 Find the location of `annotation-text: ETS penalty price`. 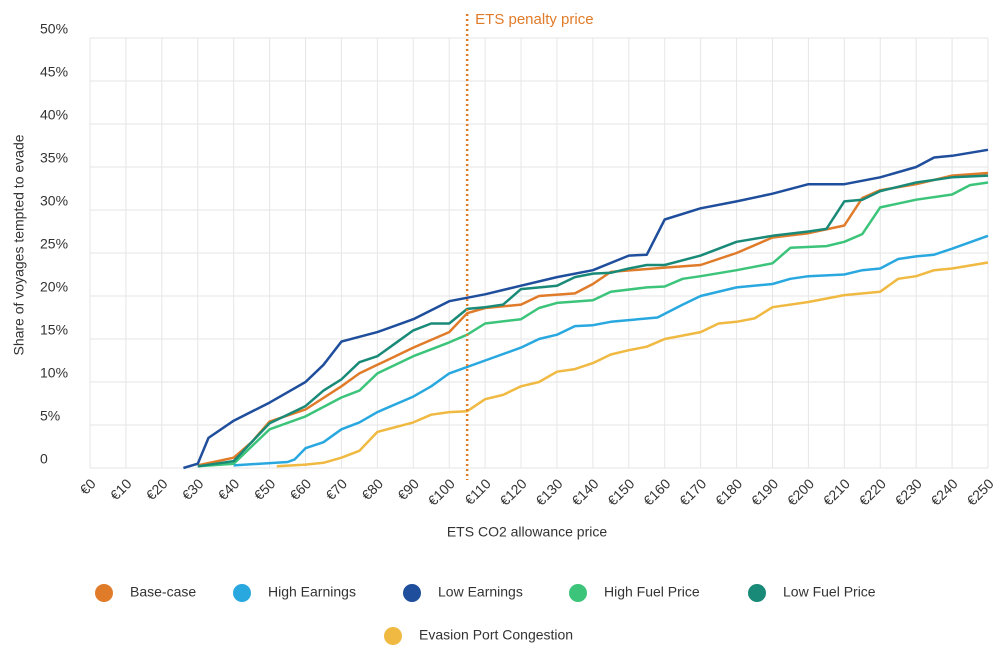

annotation-text: ETS penalty price is located at coordinates (534, 19).